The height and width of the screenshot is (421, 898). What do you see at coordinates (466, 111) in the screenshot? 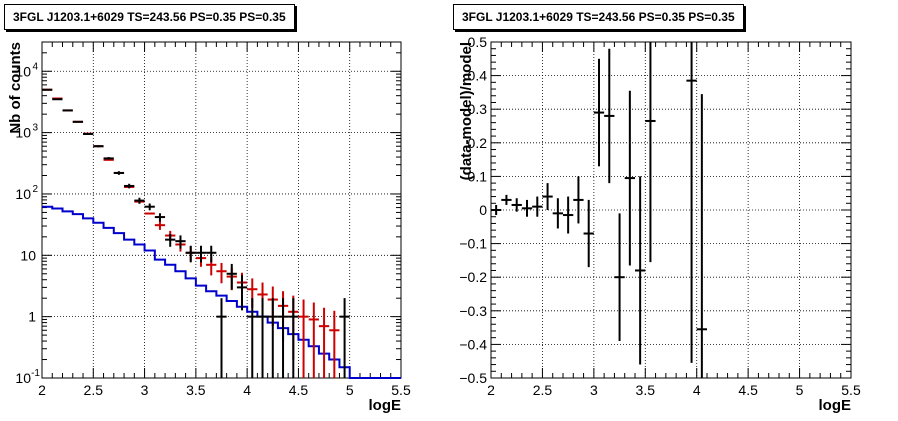
I see `y-axis-label: (data-model)/model` at bounding box center [466, 111].